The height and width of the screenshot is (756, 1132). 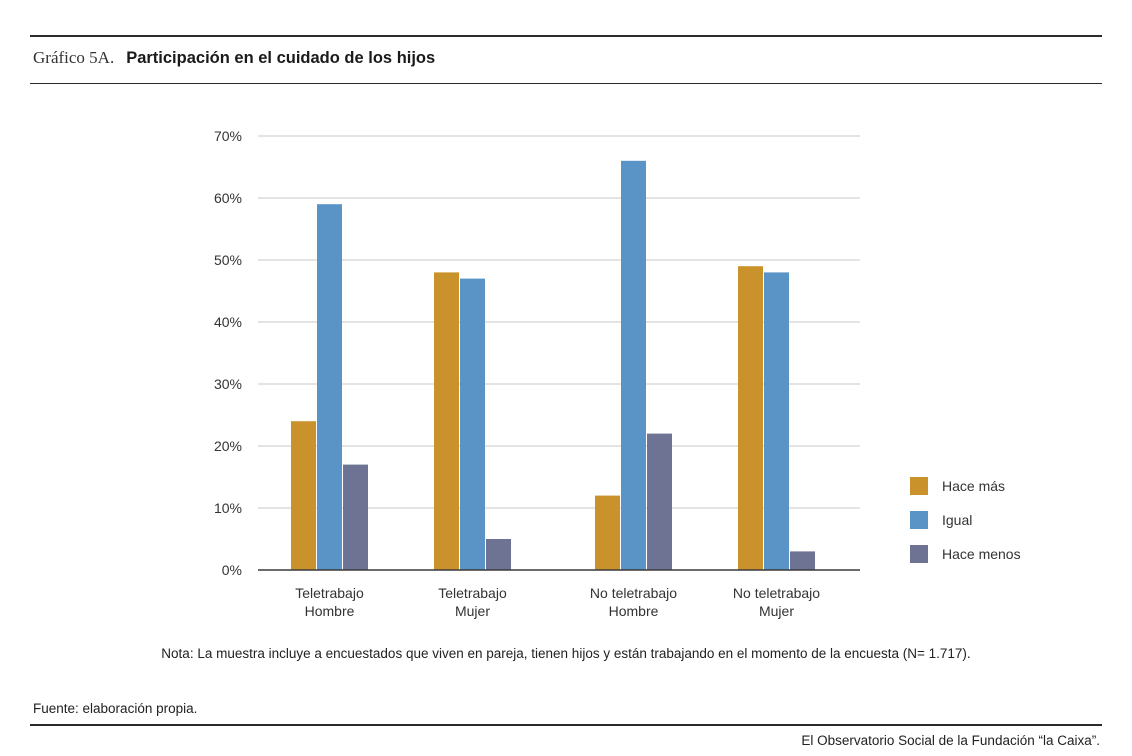 I want to click on y-tick-label: 70%, so click(x=228, y=136).